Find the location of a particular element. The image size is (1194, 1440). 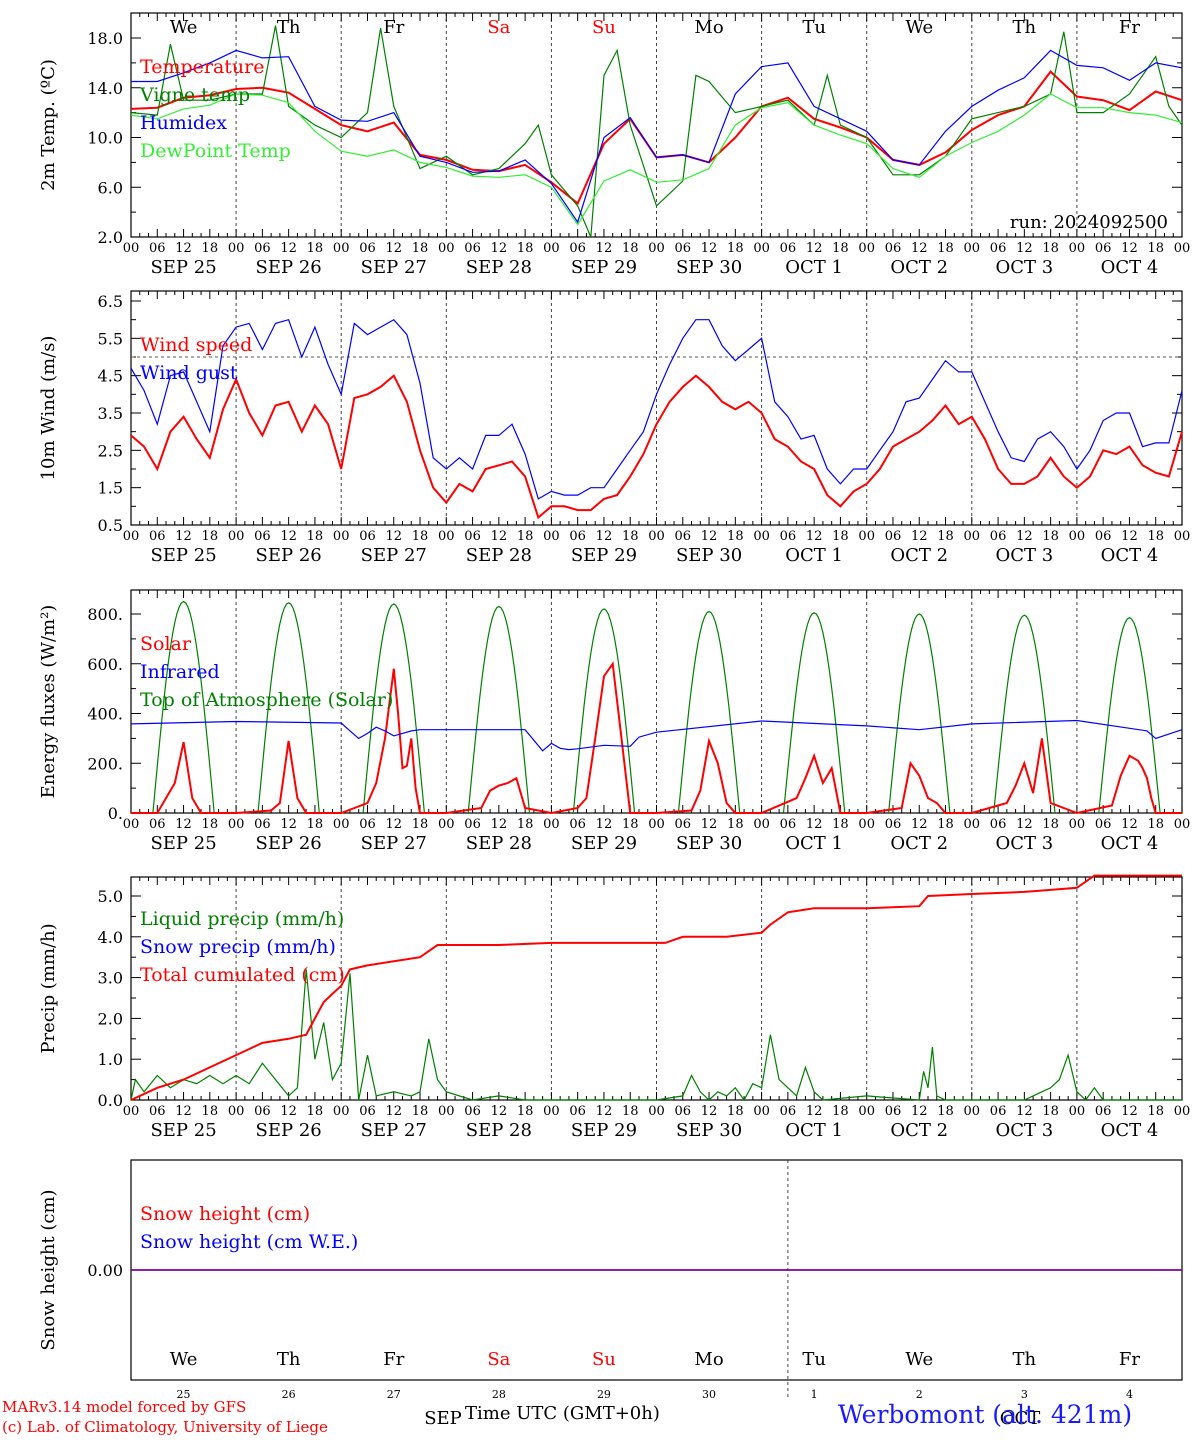

weekday-label-top: Fr is located at coordinates (1129, 27).